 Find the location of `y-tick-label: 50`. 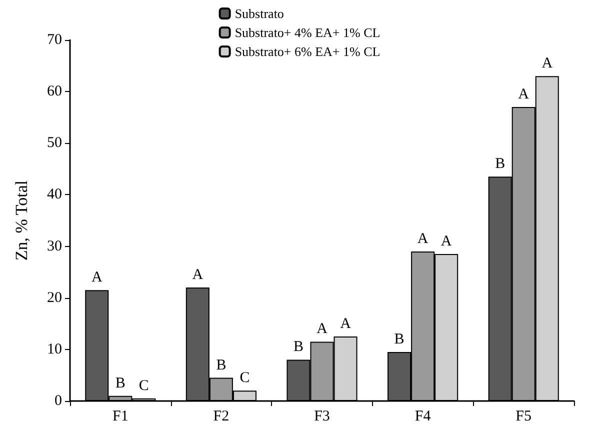

y-tick-label: 50 is located at coordinates (54, 143).